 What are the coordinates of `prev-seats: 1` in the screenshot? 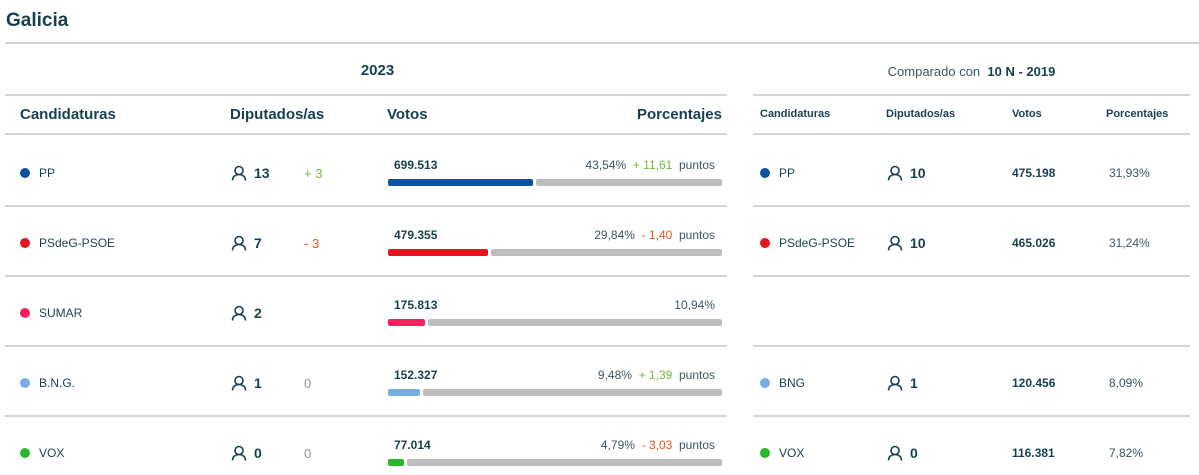 It's located at (914, 383).